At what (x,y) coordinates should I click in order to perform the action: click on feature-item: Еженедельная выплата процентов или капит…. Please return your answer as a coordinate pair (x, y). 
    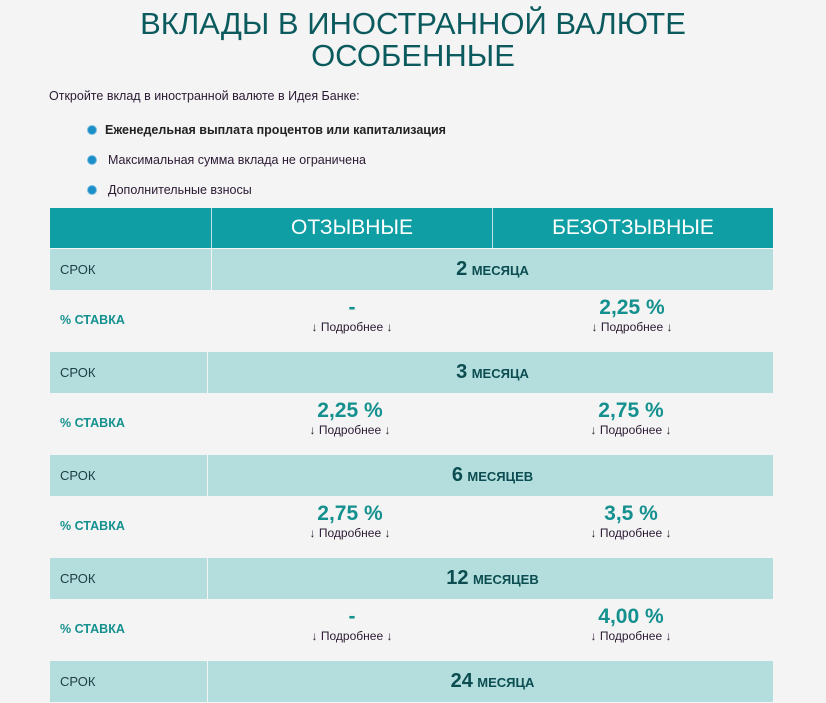
    Looking at the image, I should click on (267, 133).